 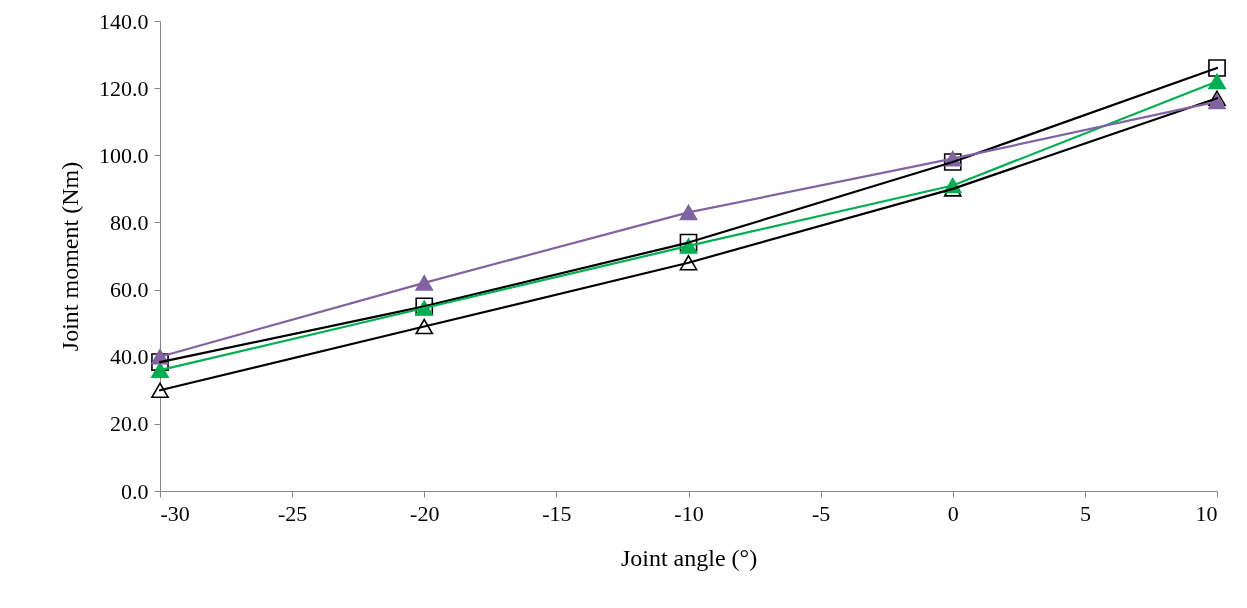 I want to click on x-tick-label: -5, so click(x=821, y=513).